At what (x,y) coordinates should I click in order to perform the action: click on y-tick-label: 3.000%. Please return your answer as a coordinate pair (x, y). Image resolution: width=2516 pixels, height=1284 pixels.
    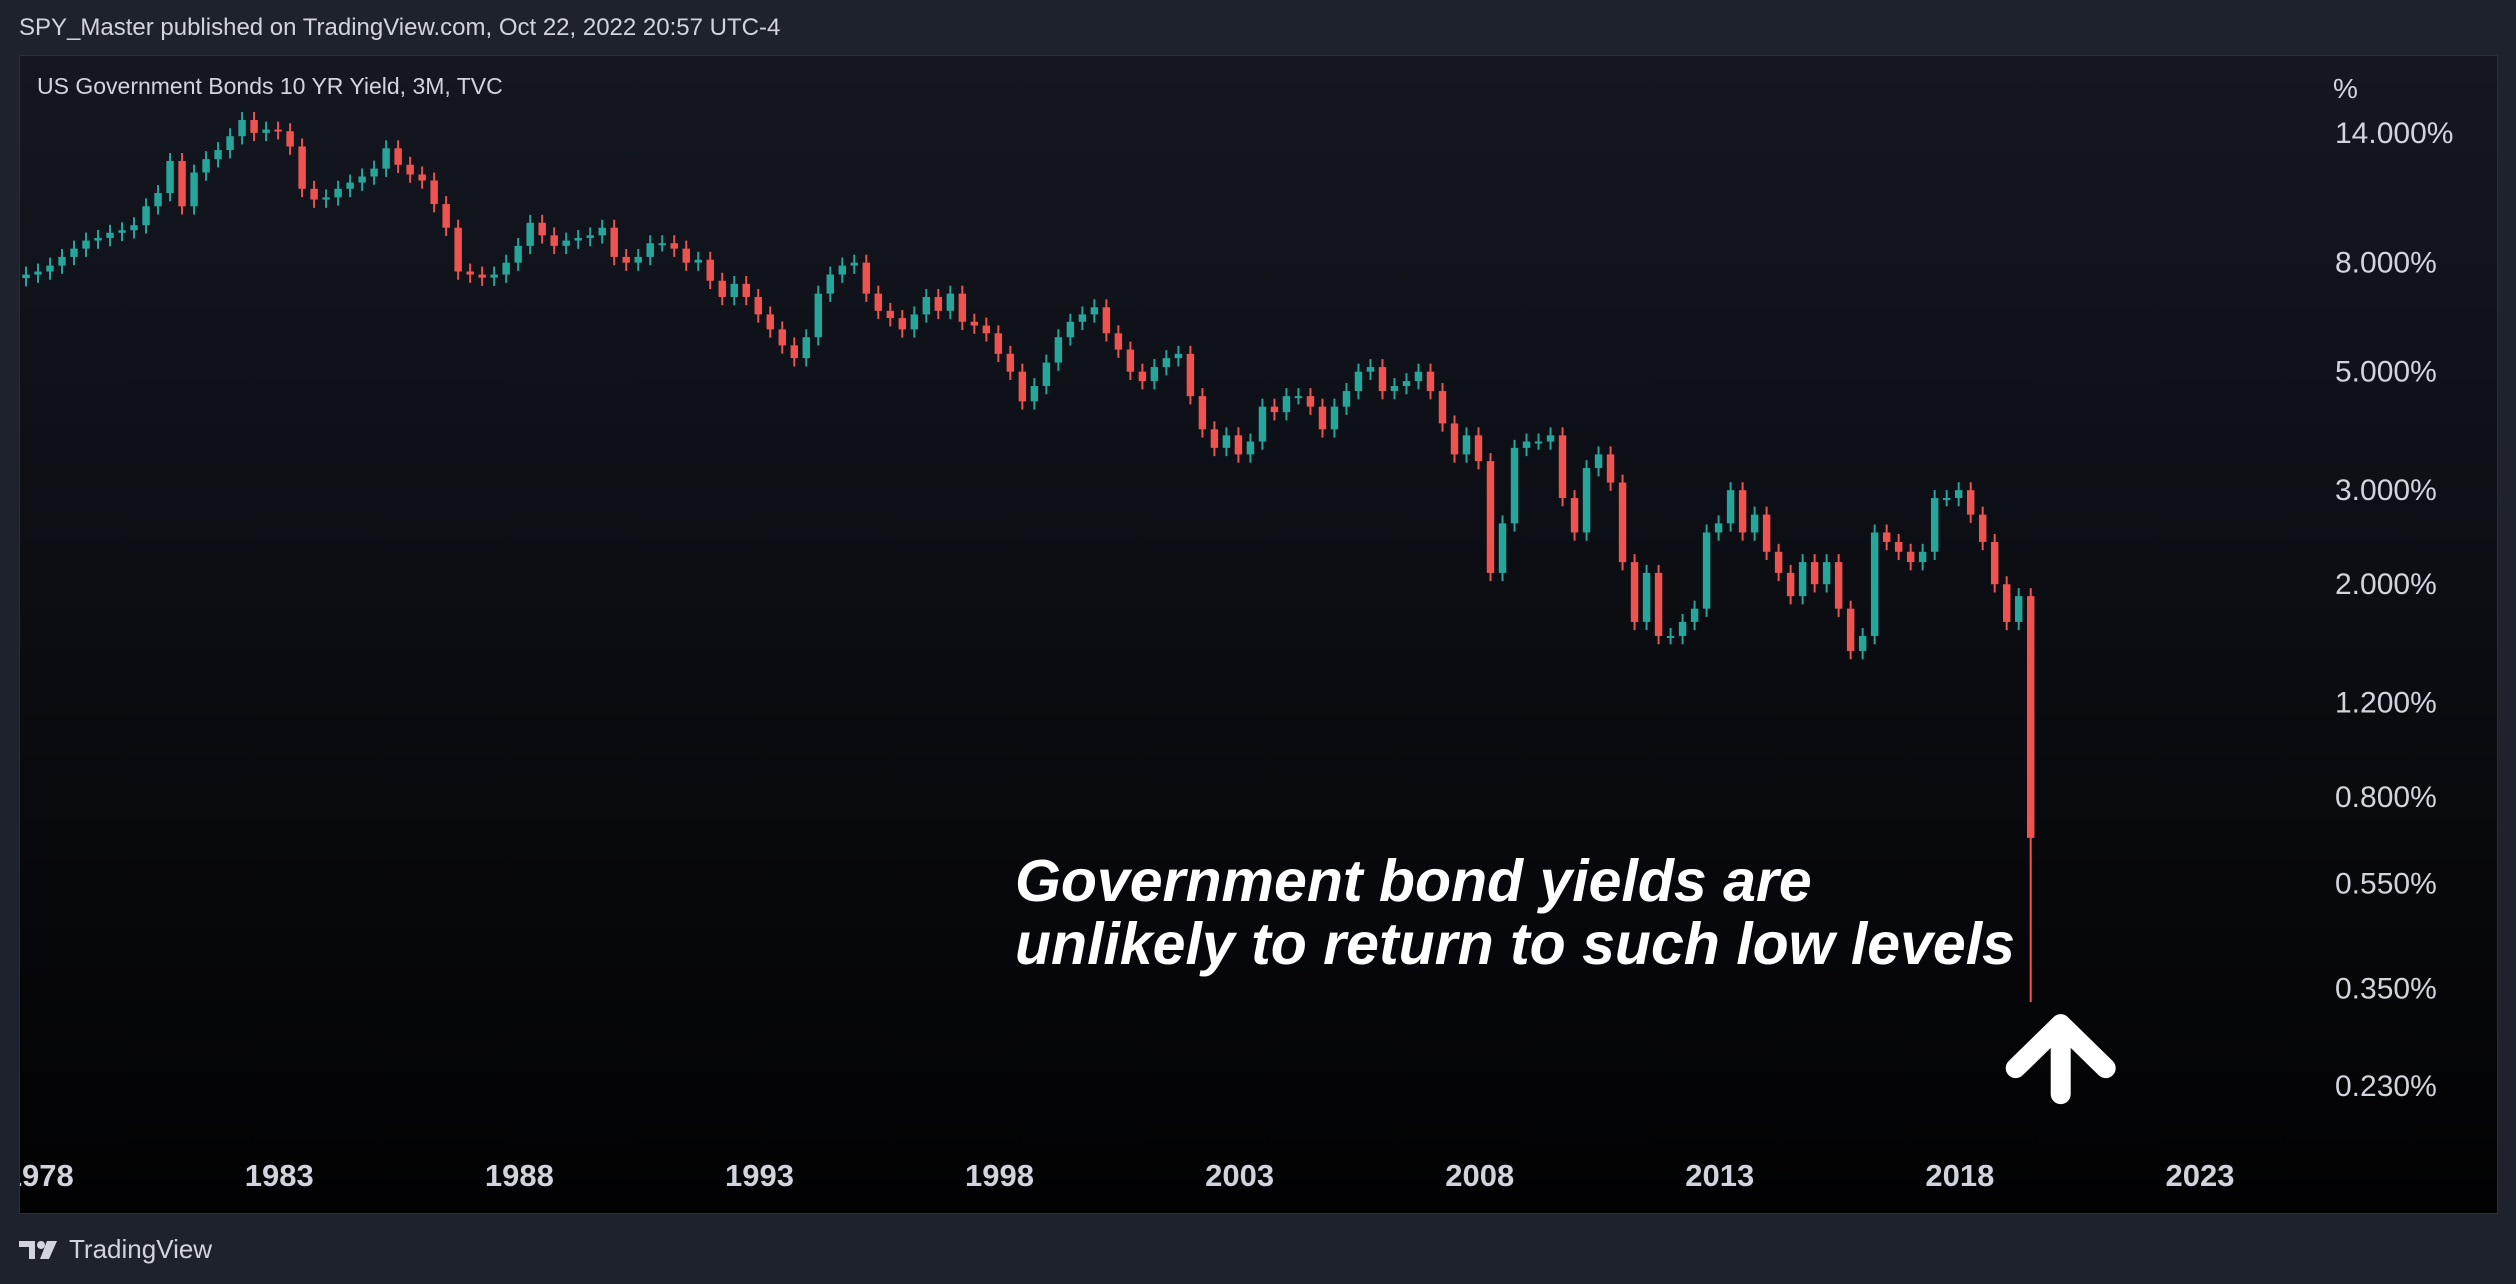
    Looking at the image, I should click on (2386, 490).